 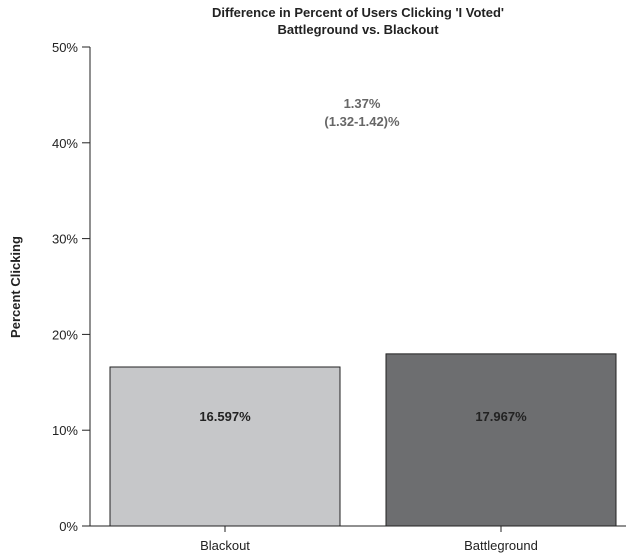 I want to click on y-tick-label: 0%, so click(x=68, y=526).